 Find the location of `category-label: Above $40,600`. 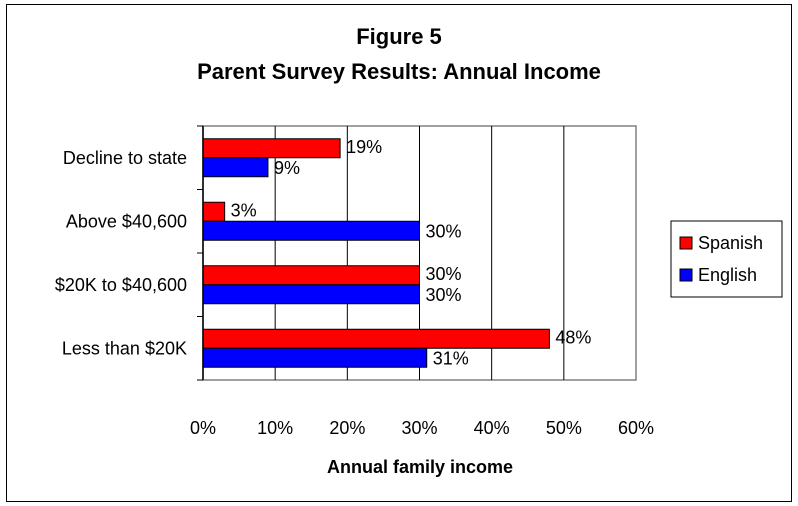

category-label: Above $40,600 is located at coordinates (126, 221).